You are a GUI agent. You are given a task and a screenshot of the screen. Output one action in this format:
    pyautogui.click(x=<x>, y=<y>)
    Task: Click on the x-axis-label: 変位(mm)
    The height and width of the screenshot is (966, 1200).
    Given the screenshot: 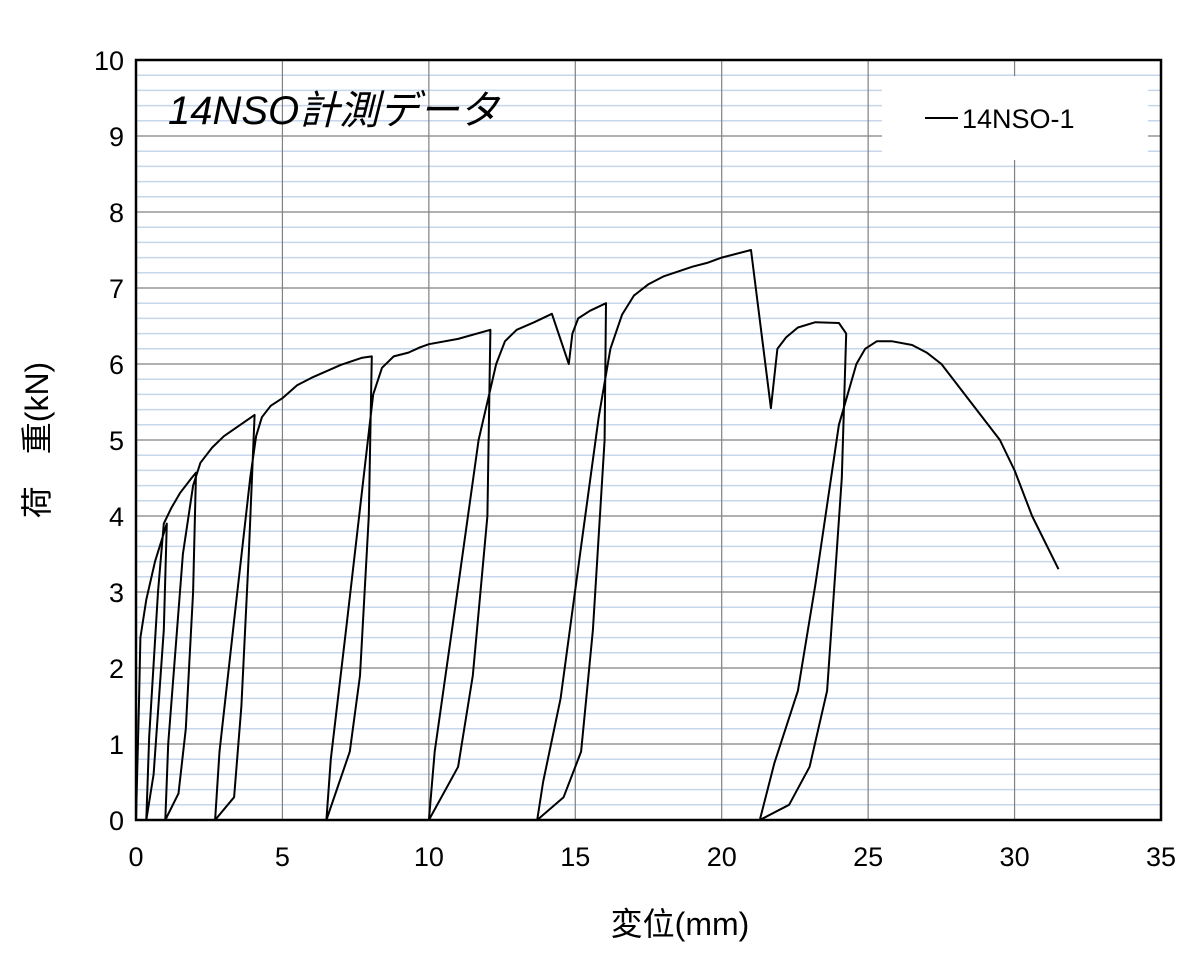 What is the action you would take?
    pyautogui.click(x=680, y=924)
    